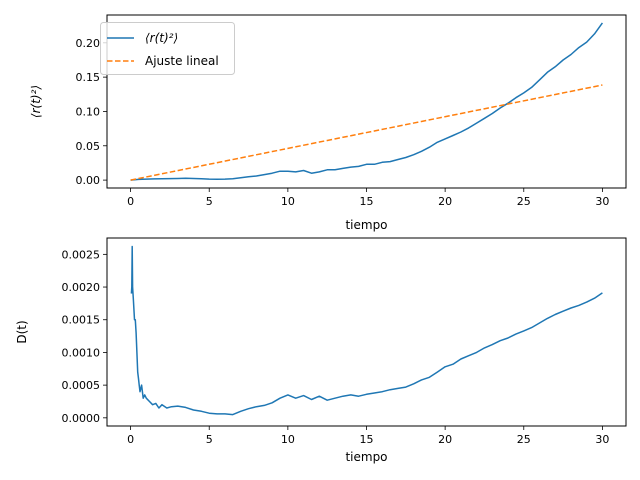 The height and width of the screenshot is (480, 640). Describe the element at coordinates (602, 439) in the screenshot. I see `diffusion-x-tick-label: 30` at that location.